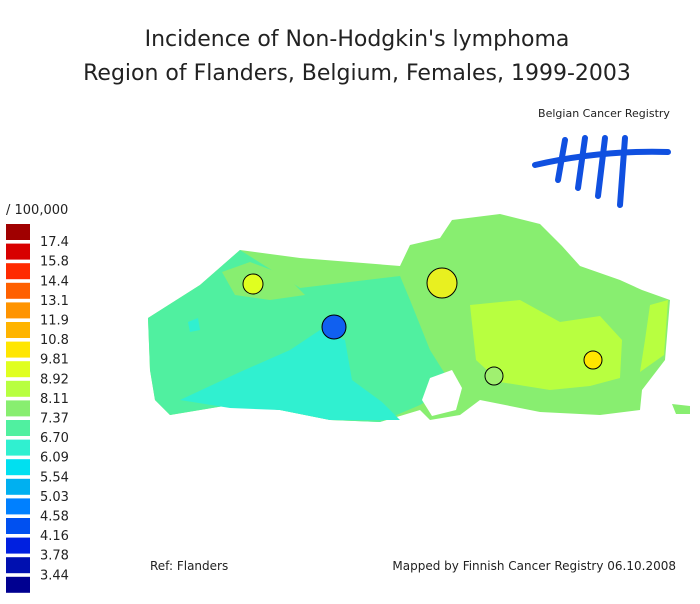 The width and height of the screenshot is (700, 604). I want to click on region-cyan, so click(290, 375).